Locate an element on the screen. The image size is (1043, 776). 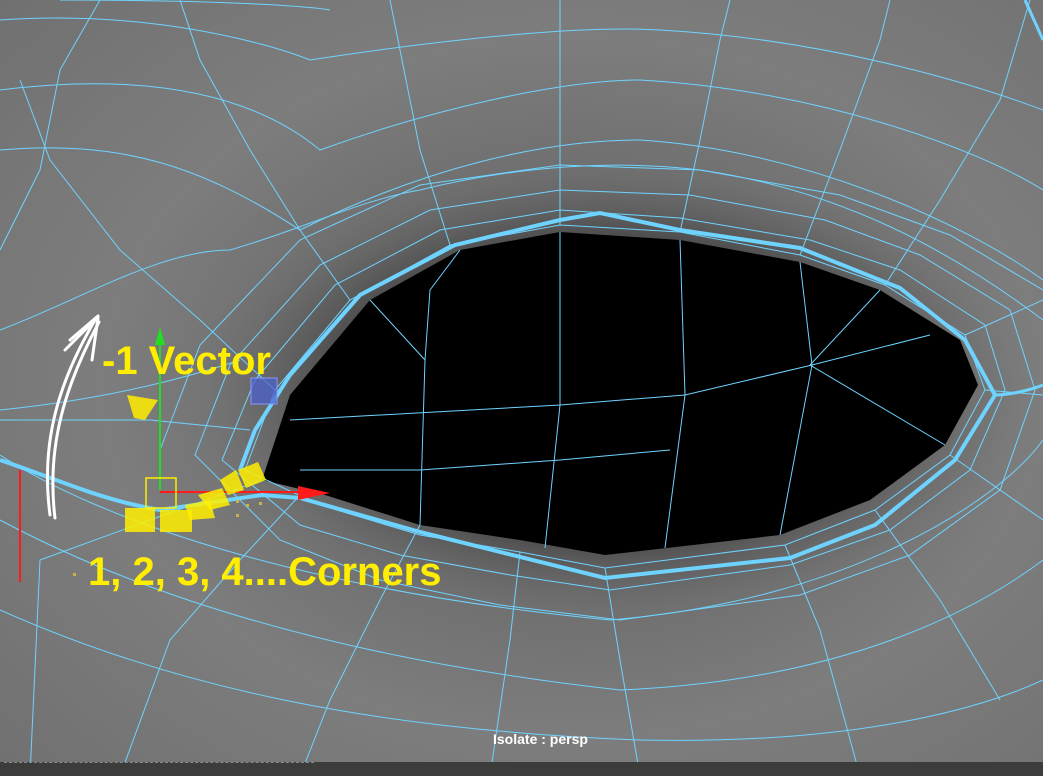
vector-annotation: -1 Vector is located at coordinates (186, 361).